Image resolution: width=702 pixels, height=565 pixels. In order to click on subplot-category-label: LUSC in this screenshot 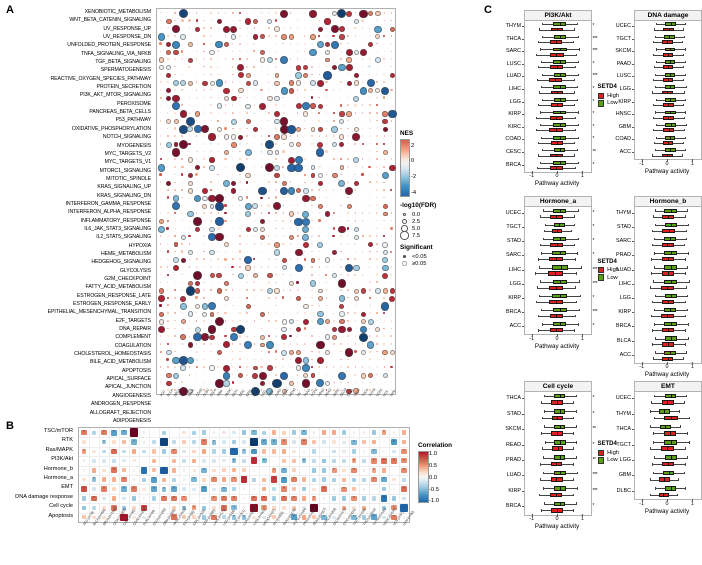, I will do `click(623, 76)`.